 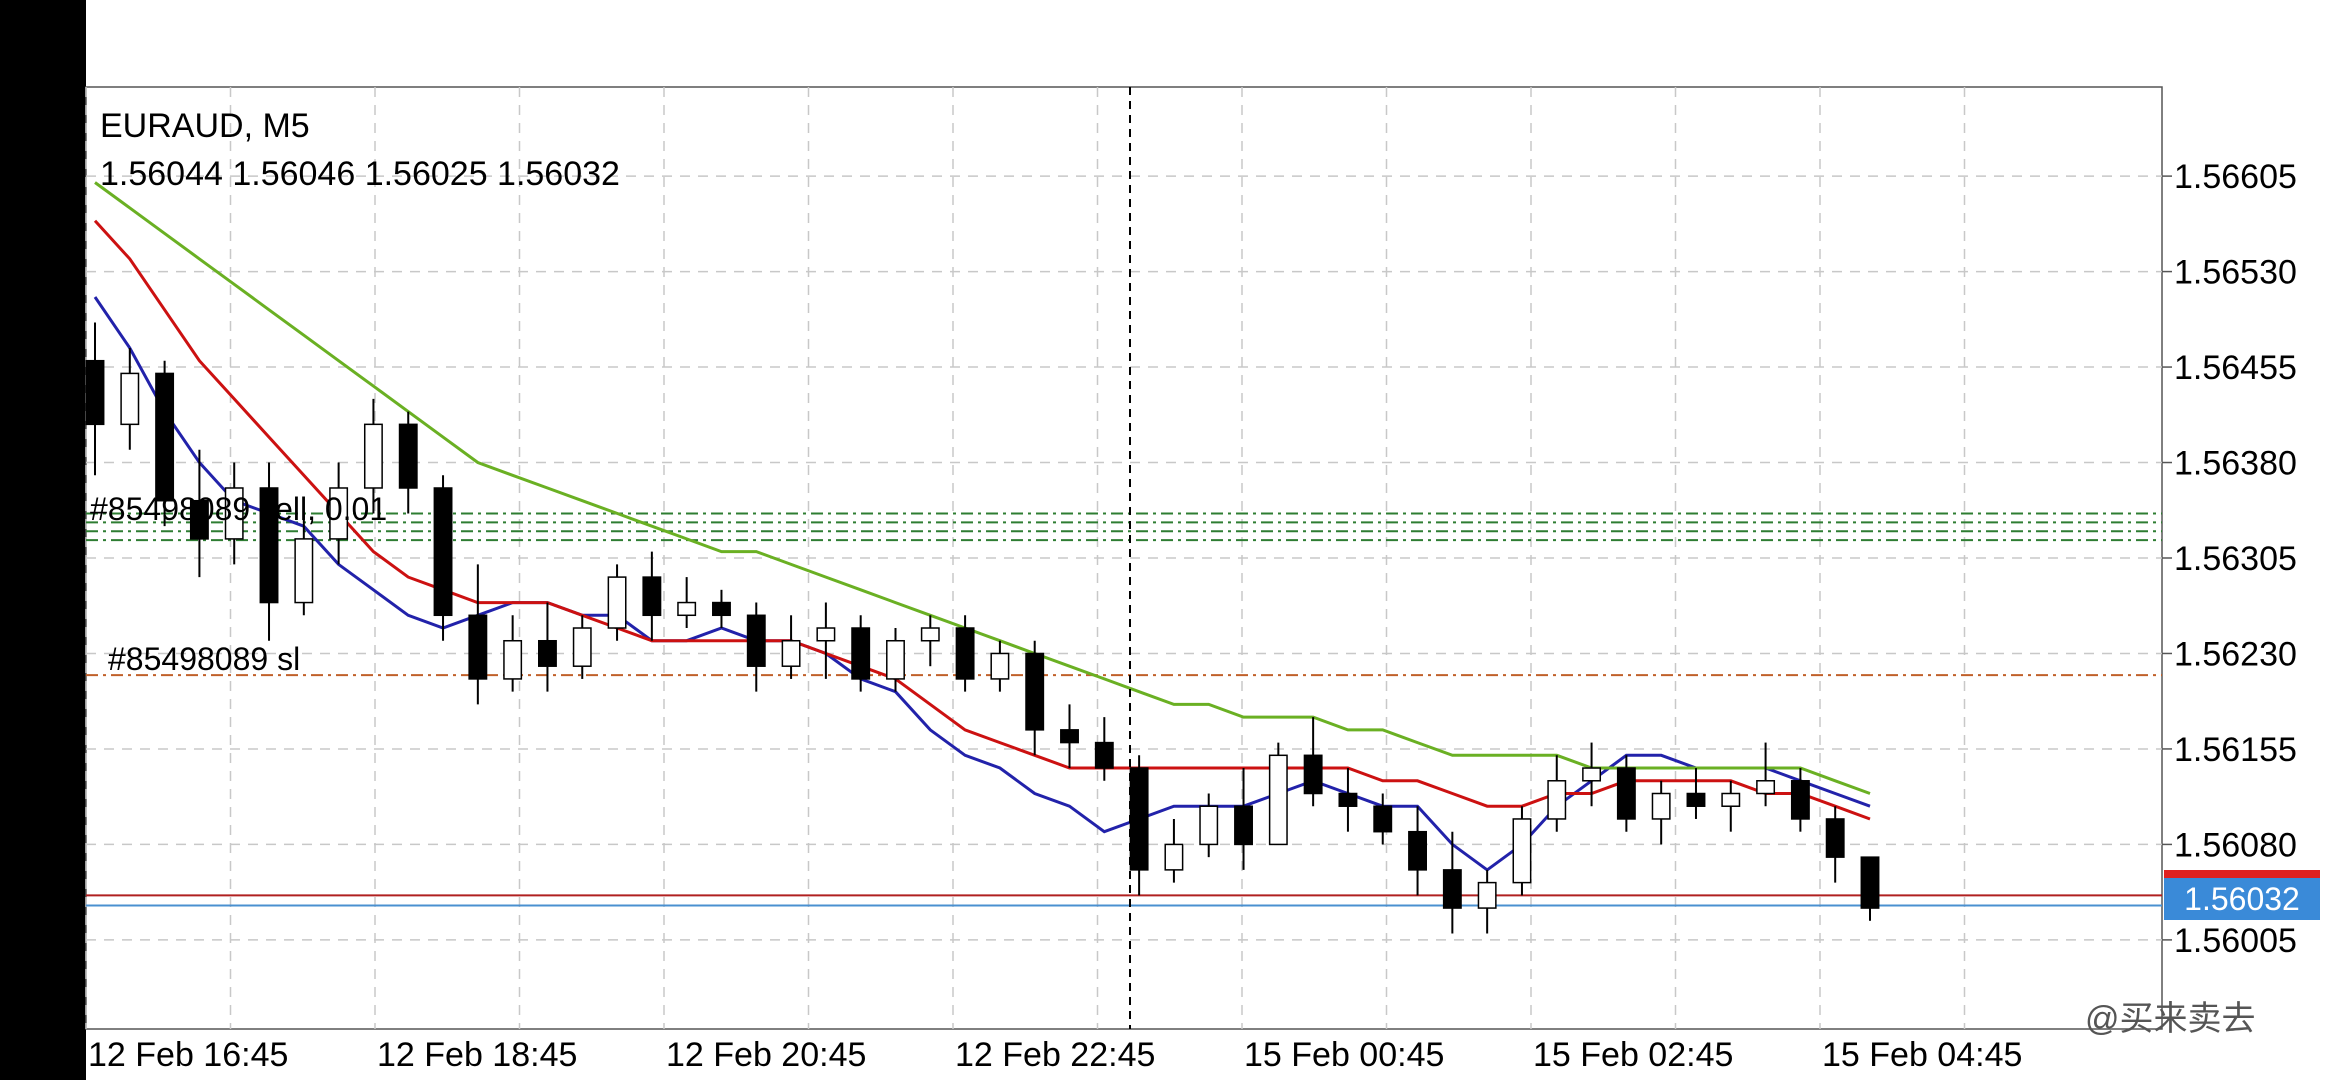 What do you see at coordinates (2235, 654) in the screenshot?
I see `y-tick-label: 1.56230` at bounding box center [2235, 654].